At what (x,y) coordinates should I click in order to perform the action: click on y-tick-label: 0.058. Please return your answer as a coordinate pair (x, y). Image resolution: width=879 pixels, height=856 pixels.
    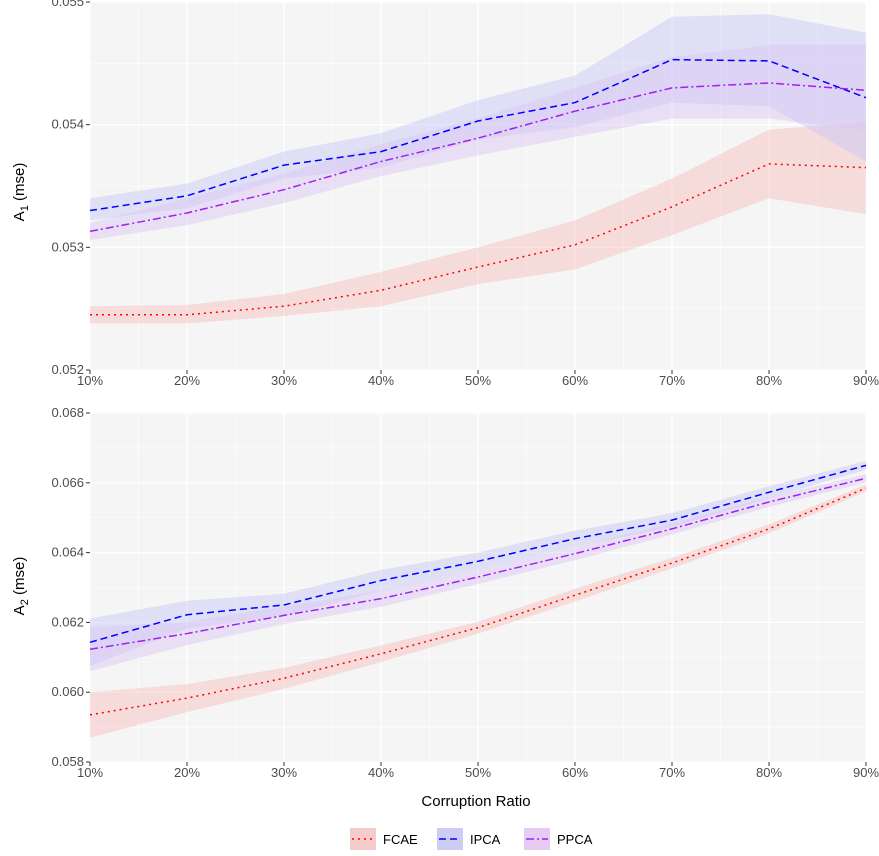
    Looking at the image, I should click on (67, 761).